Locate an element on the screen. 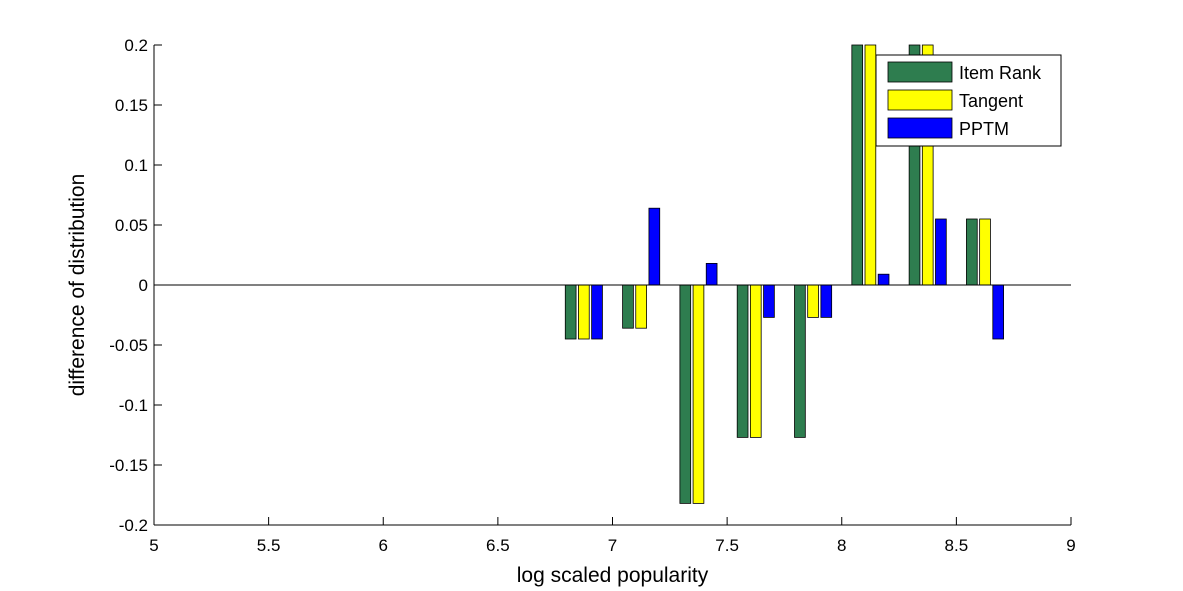  legend-label-pptm: PPTM is located at coordinates (984, 129).